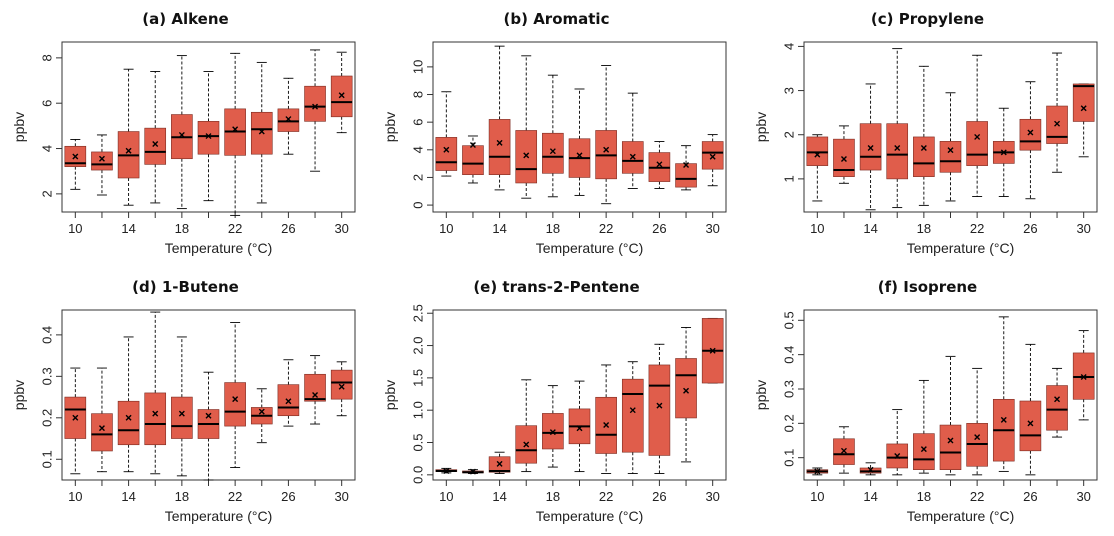  I want to click on x-tick-label: 22, so click(606, 228).